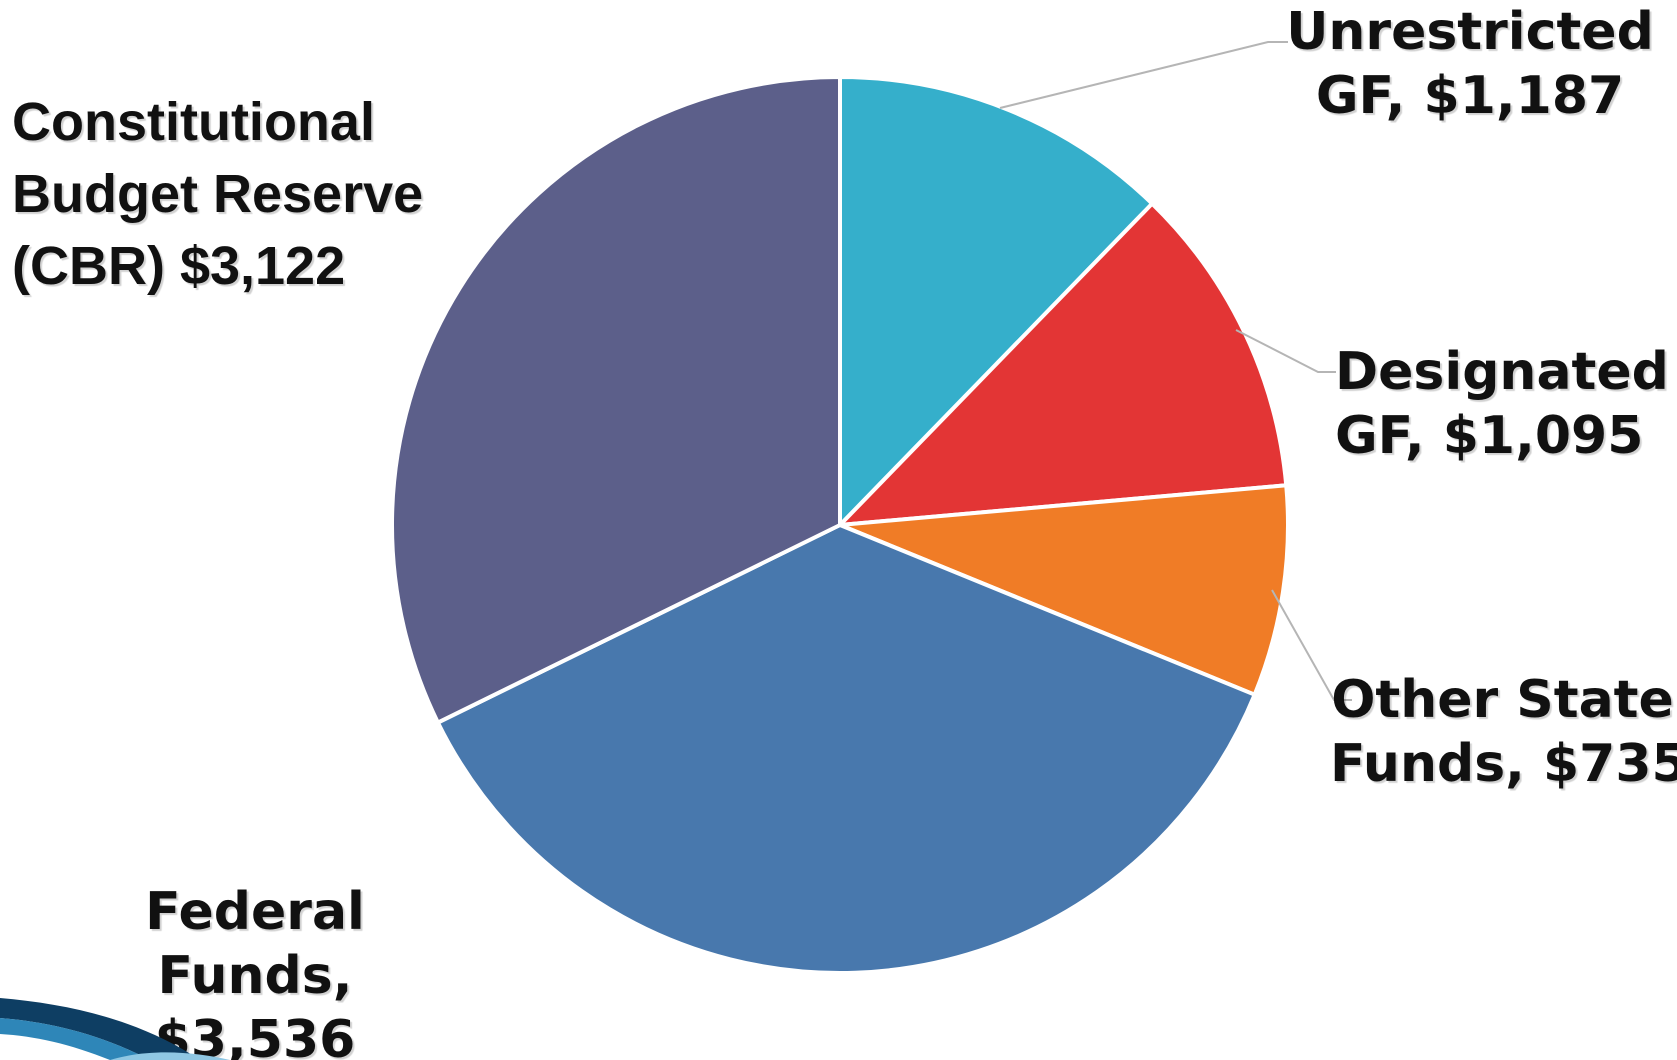 Image resolution: width=1677 pixels, height=1060 pixels. What do you see at coordinates (1311, 645) in the screenshot?
I see `leader-line-other` at bounding box center [1311, 645].